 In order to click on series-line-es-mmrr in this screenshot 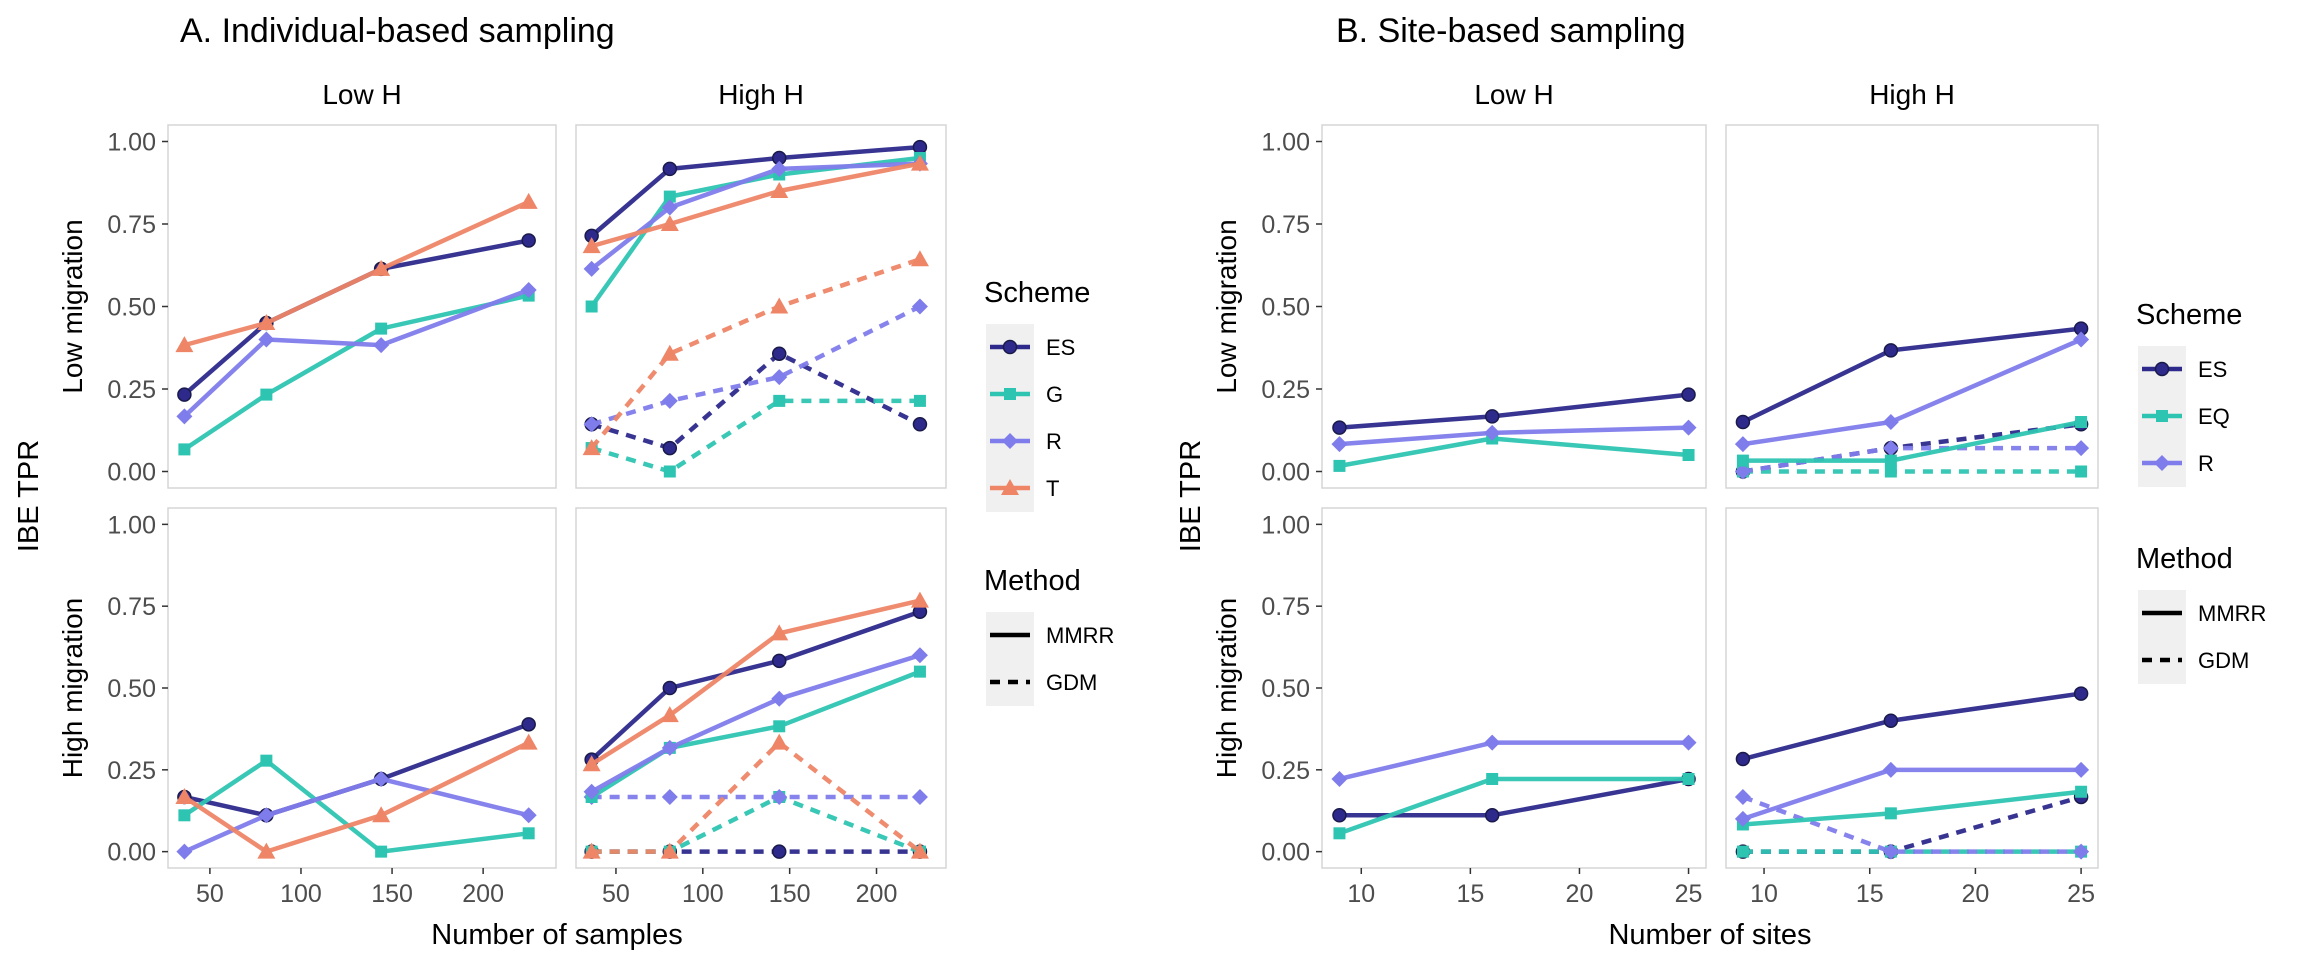, I will do `click(755, 191)`.